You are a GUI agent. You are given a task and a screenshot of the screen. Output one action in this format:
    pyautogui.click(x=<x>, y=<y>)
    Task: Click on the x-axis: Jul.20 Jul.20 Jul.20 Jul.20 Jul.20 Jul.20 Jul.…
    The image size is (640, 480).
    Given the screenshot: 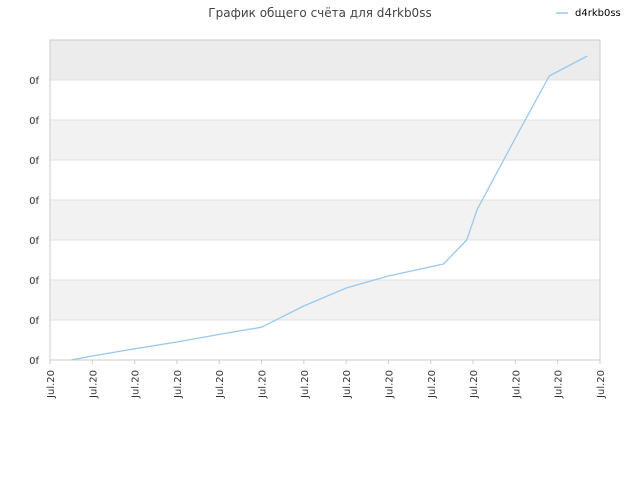 What is the action you would take?
    pyautogui.click(x=326, y=379)
    